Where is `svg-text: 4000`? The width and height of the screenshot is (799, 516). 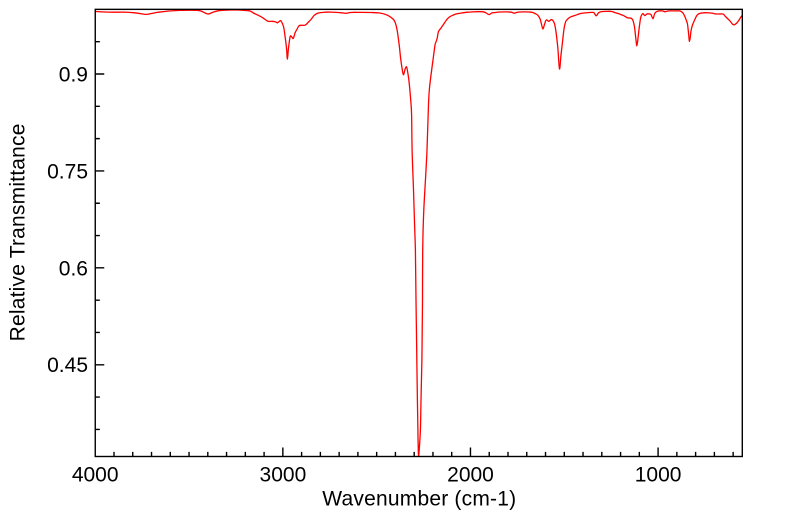
svg-text: 4000 is located at coordinates (95, 474).